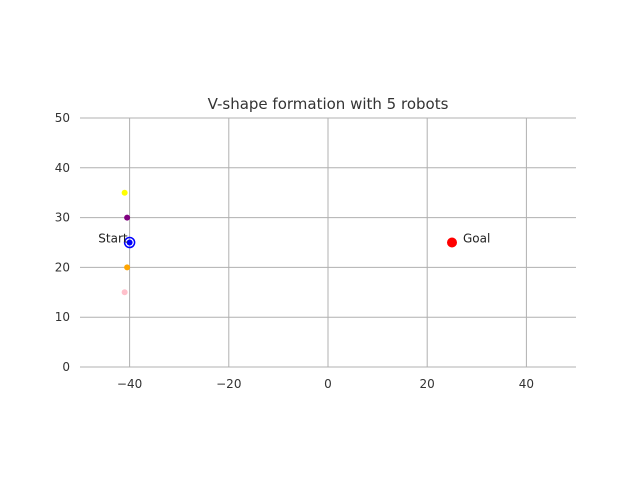 The image size is (640, 480). Describe the element at coordinates (294, 239) in the screenshot. I see `annotations: Start Goal` at that location.